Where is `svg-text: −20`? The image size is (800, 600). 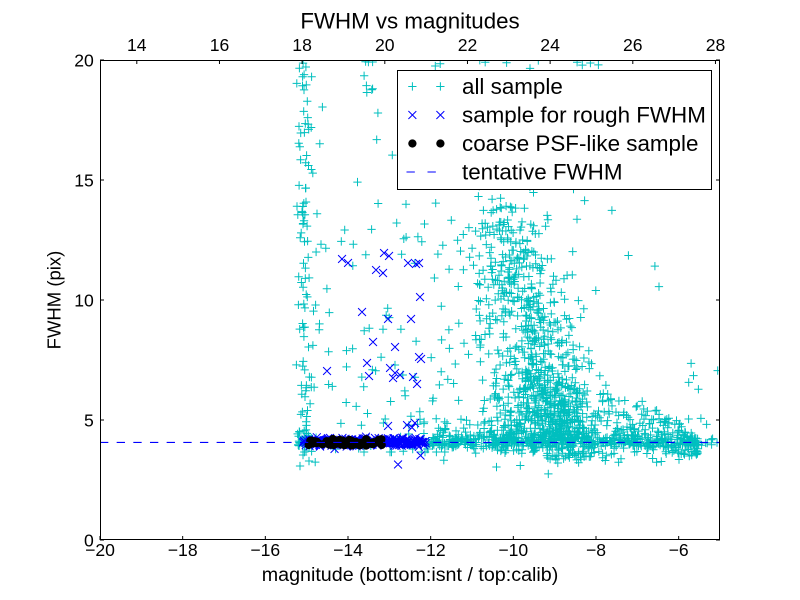
svg-text: −20 is located at coordinates (100, 550).